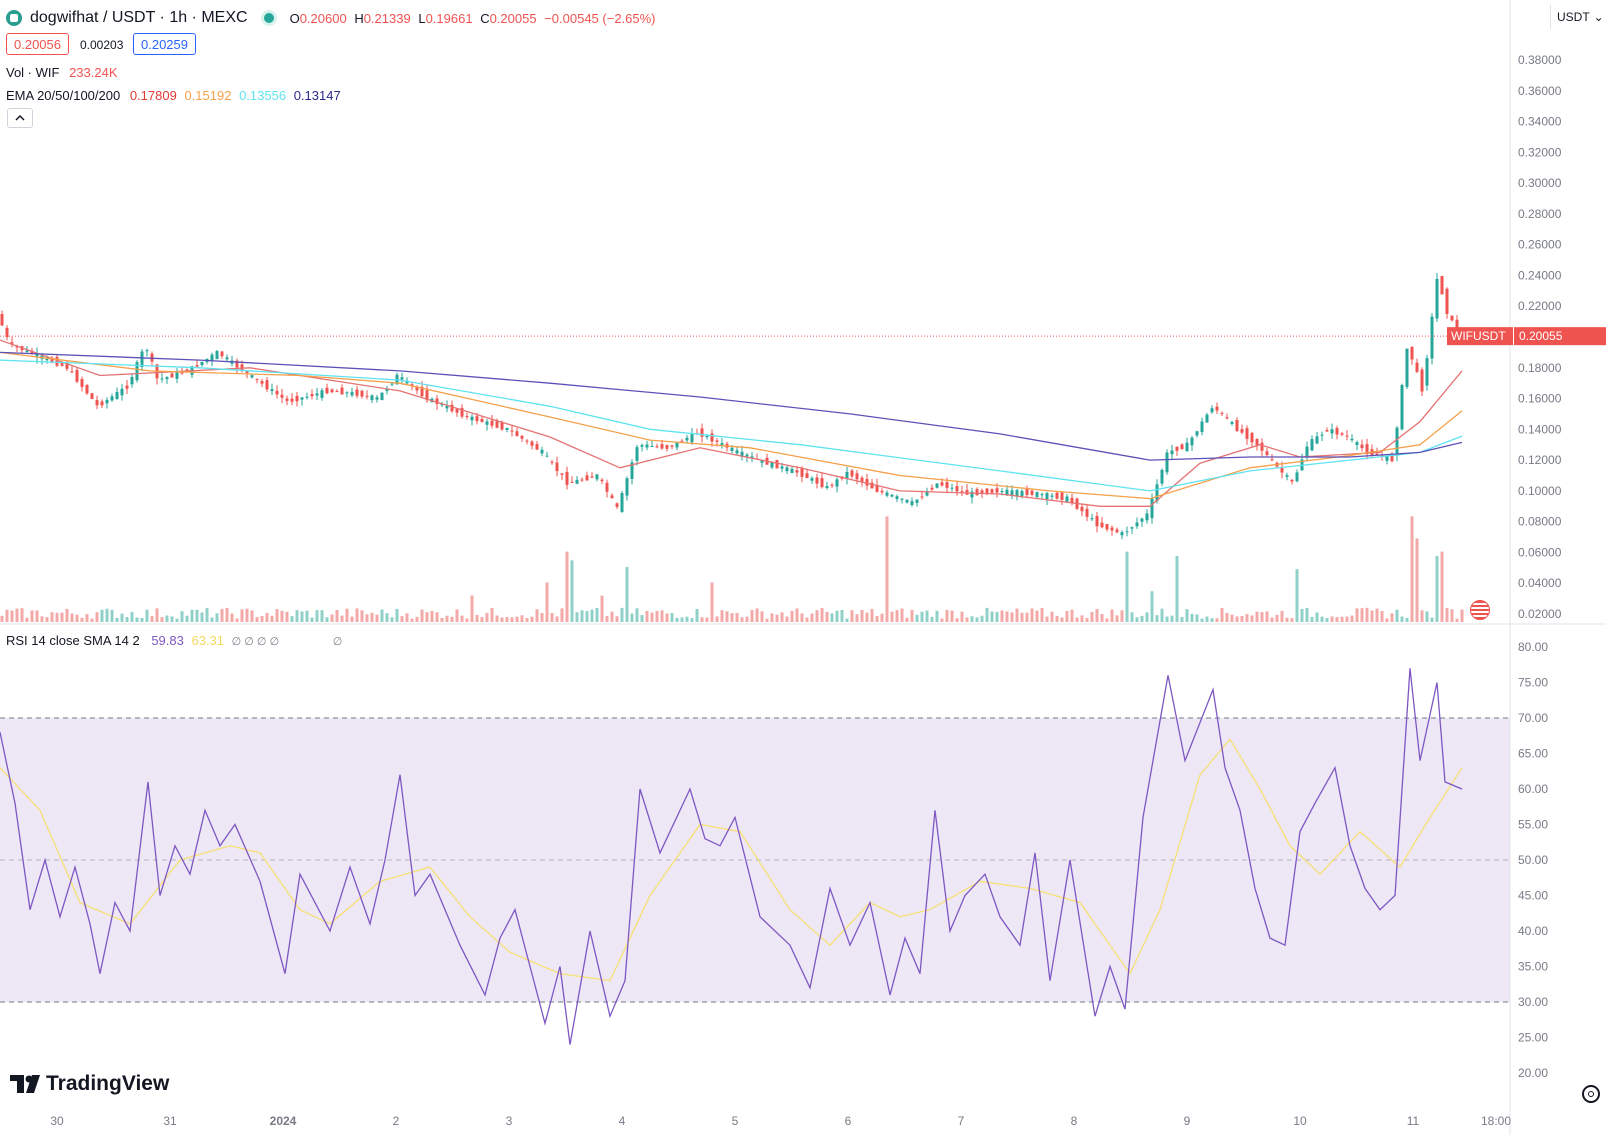 The width and height of the screenshot is (1606, 1135). Describe the element at coordinates (62, 72) in the screenshot. I see `volume-legend: Vol · WIF 233.24K` at that location.